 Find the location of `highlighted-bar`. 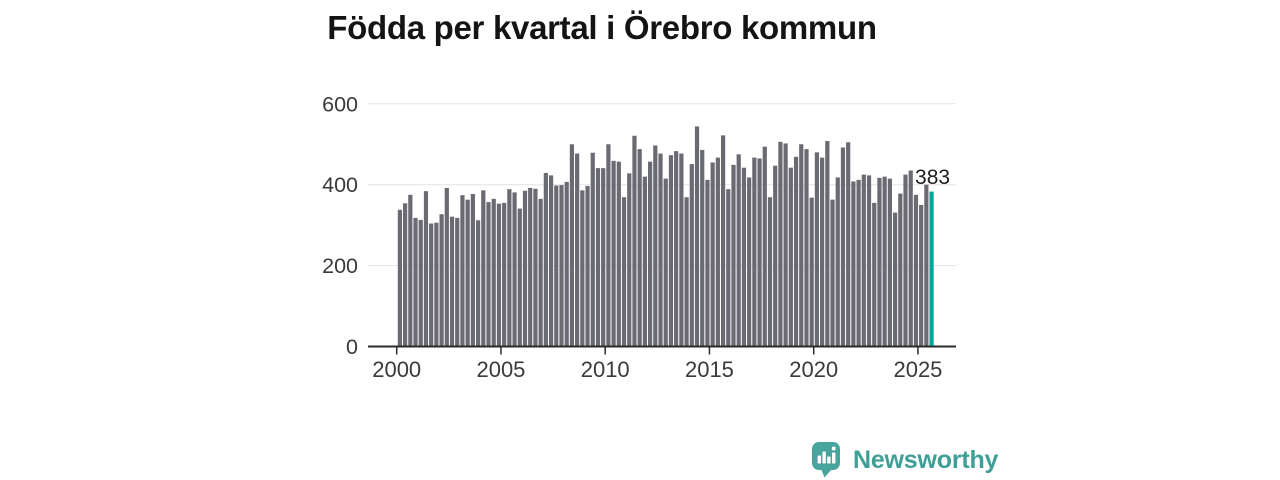

highlighted-bar is located at coordinates (931, 269).